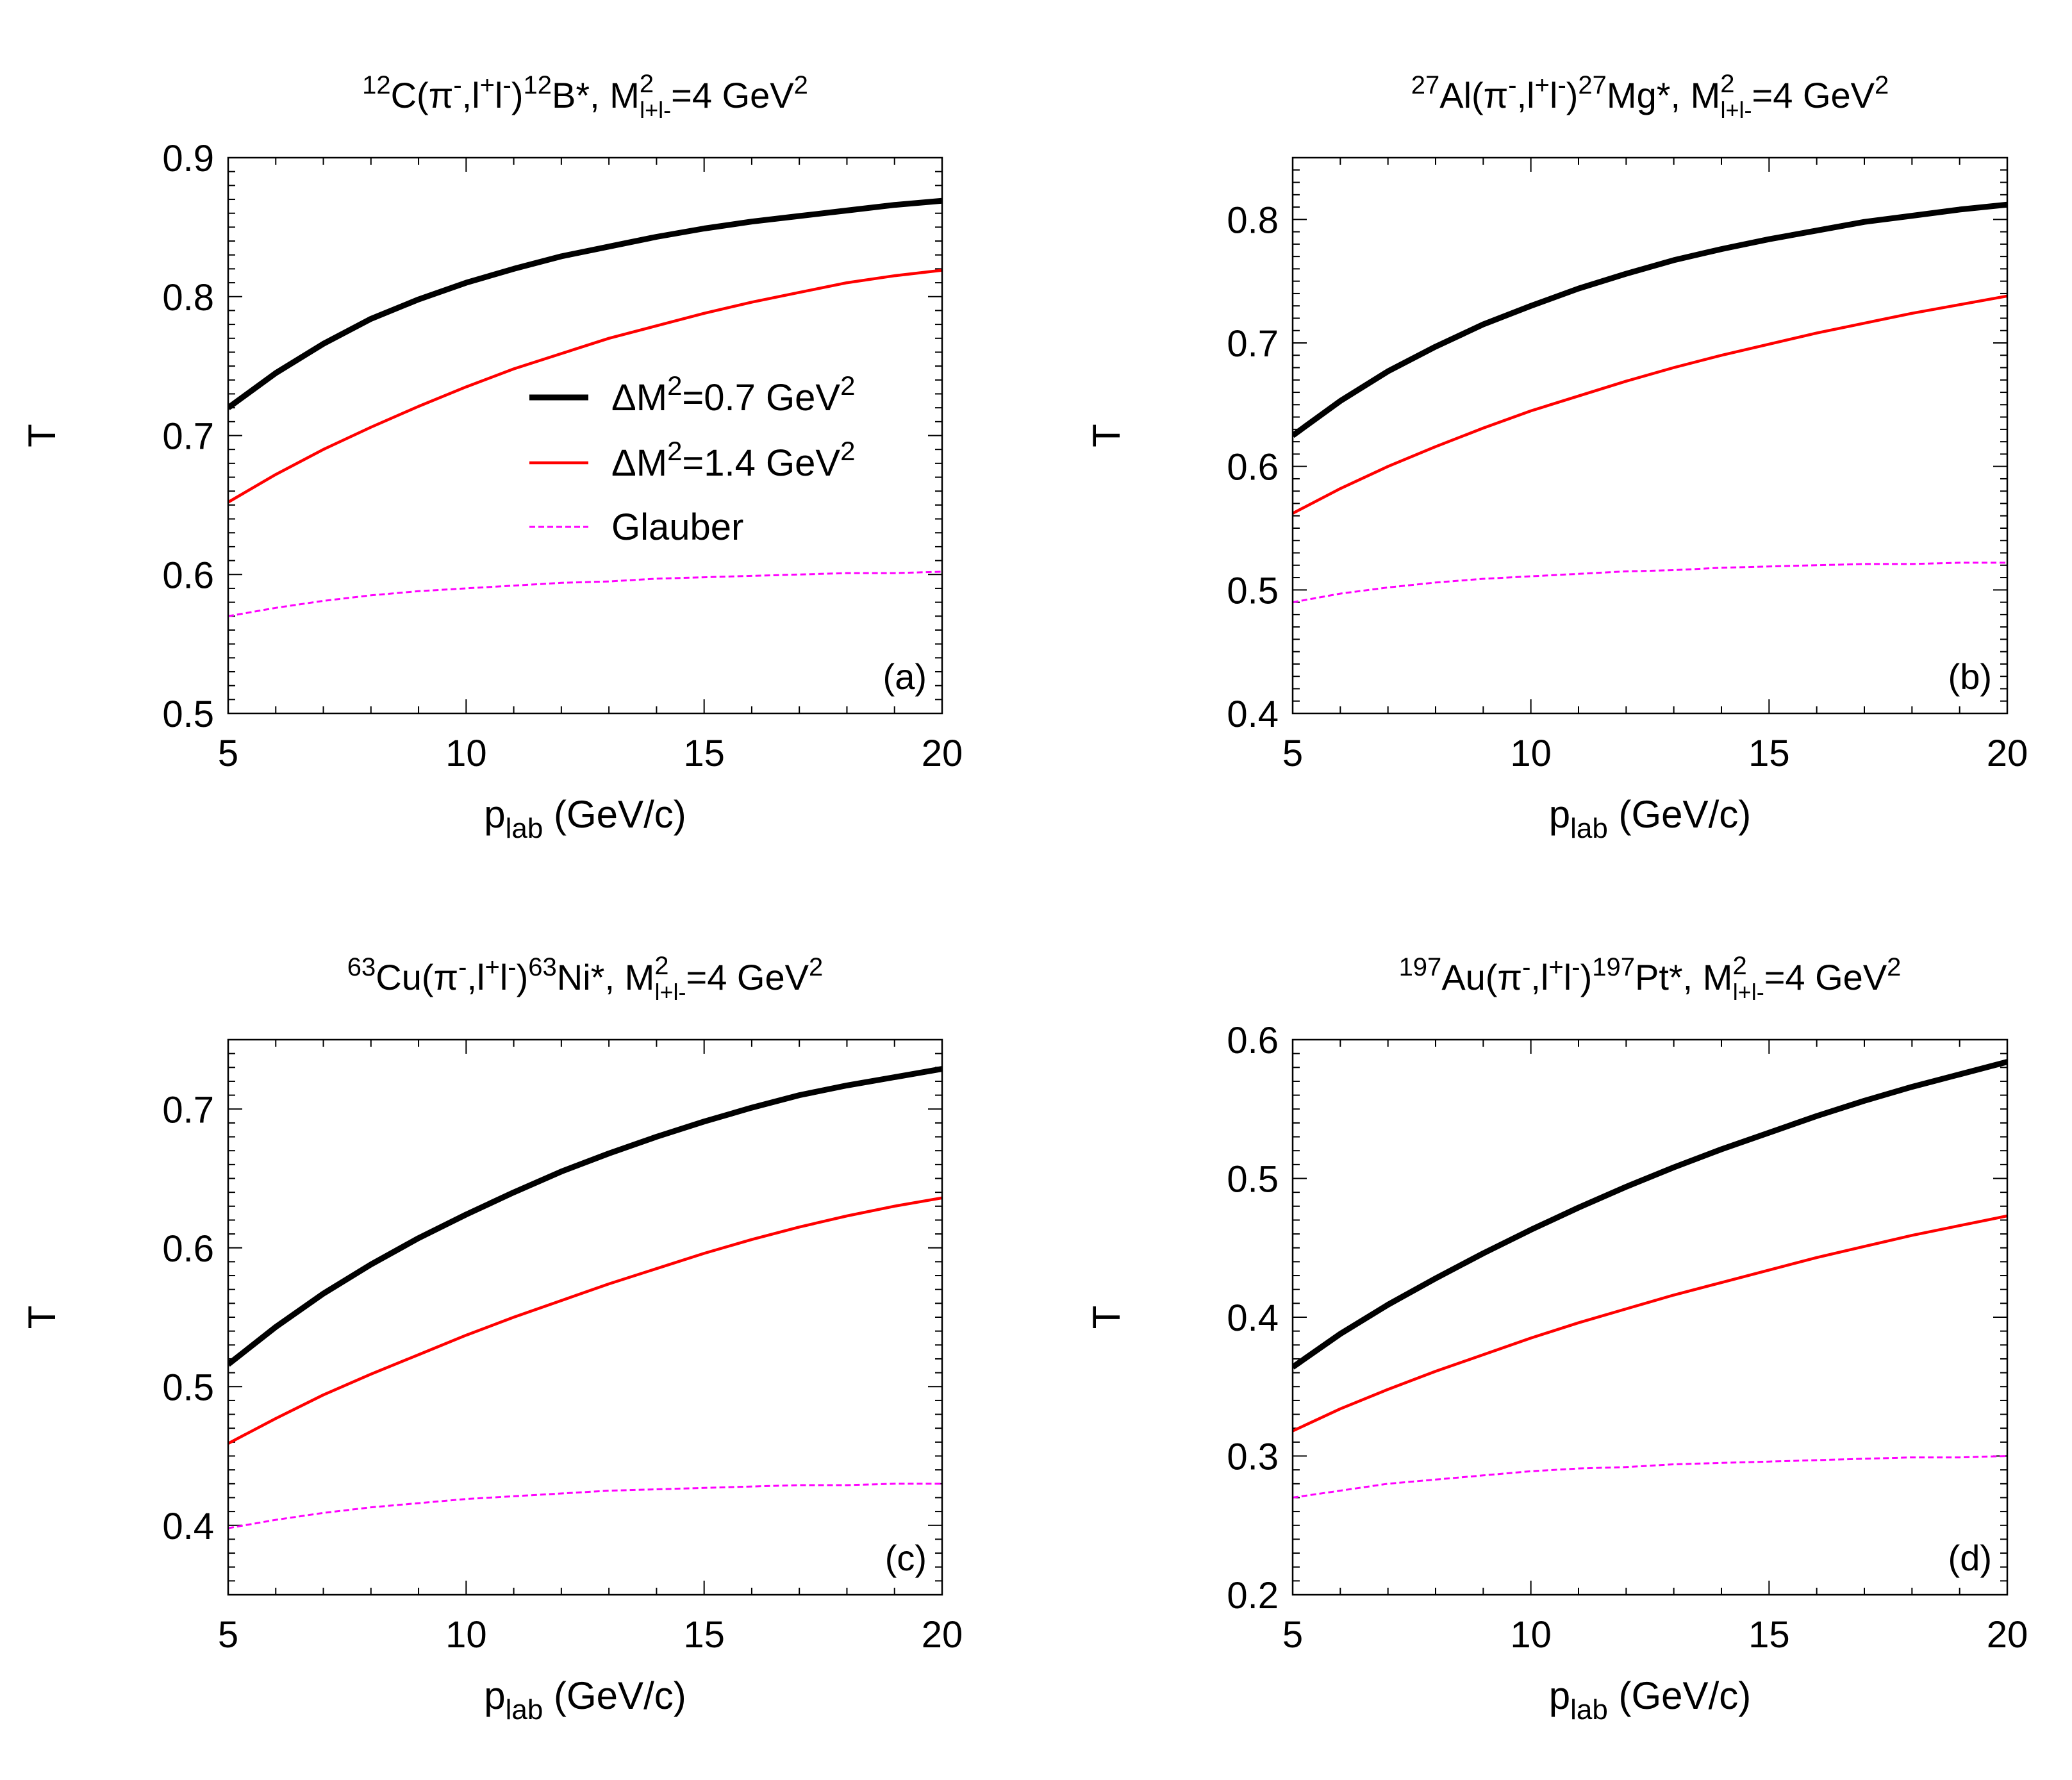 The height and width of the screenshot is (1780, 2072). I want to click on chart-title: 12C(π-,l+l-)12B*, M2 l+l-=4 GeV2, so click(585, 96).